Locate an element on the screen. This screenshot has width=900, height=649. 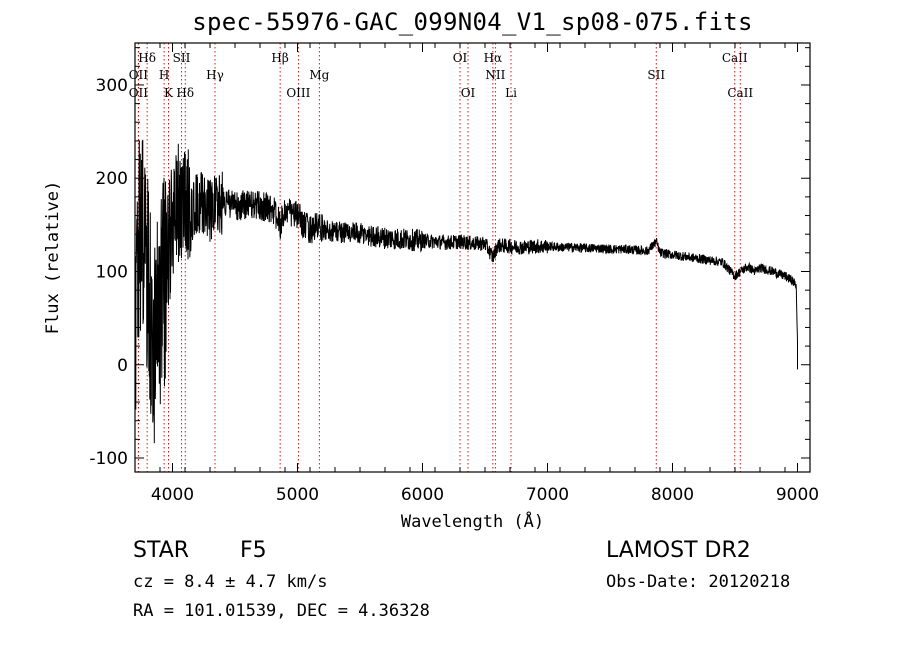
y-tick-label: 100 is located at coordinates (112, 272).